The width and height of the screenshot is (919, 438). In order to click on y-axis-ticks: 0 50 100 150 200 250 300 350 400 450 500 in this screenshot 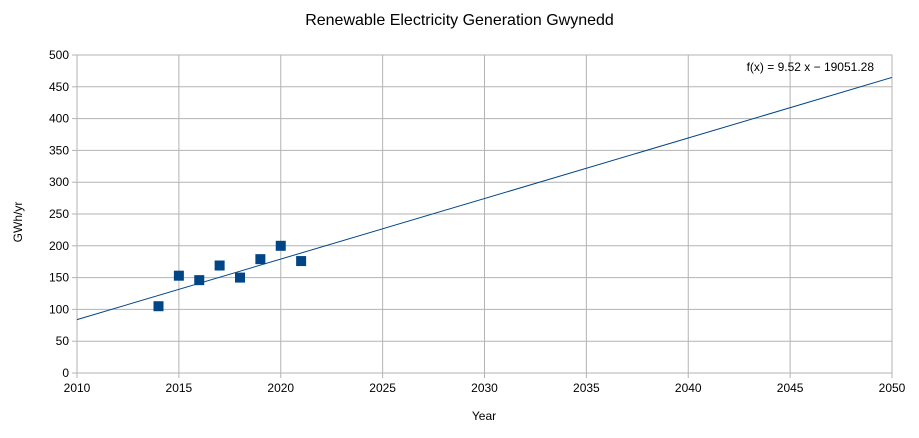, I will do `click(63, 214)`.